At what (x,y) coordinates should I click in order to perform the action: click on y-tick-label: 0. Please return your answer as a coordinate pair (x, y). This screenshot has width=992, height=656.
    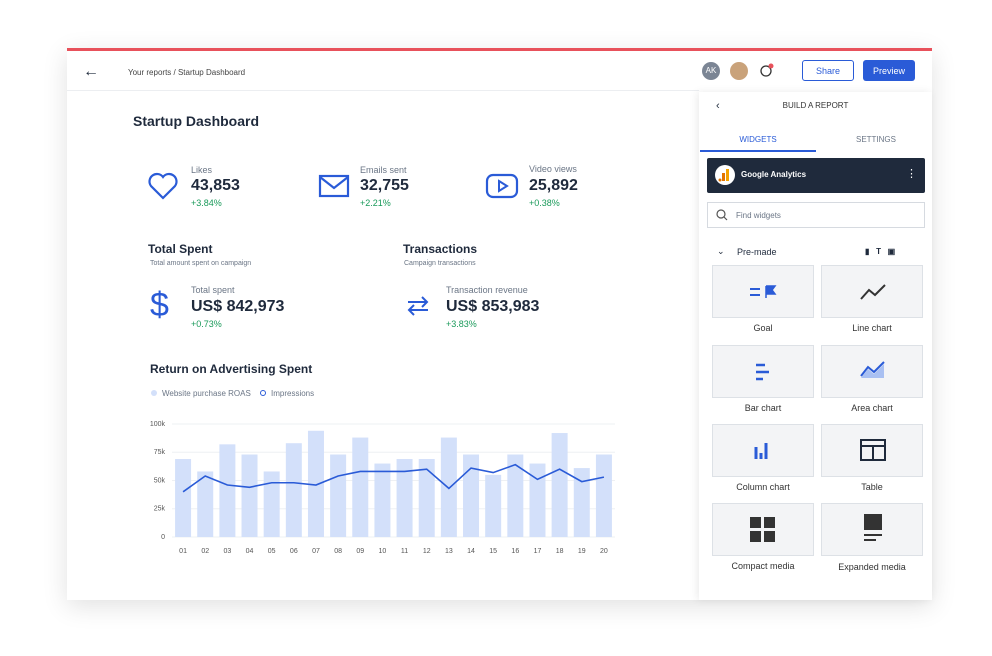
    Looking at the image, I should click on (163, 537).